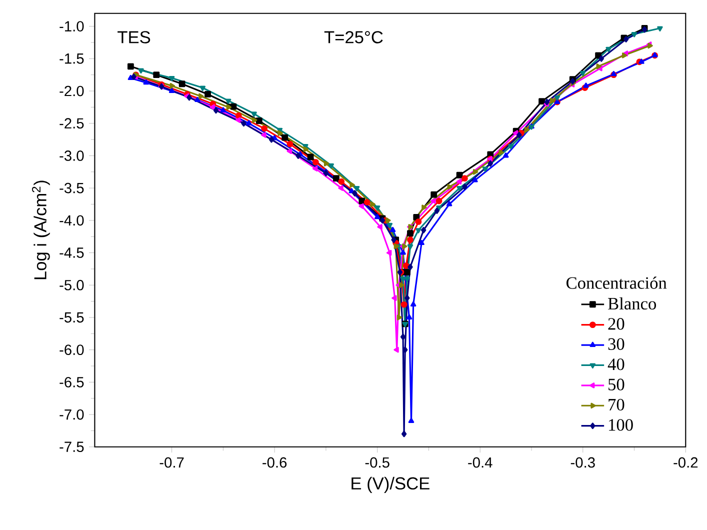 The height and width of the screenshot is (530, 707). I want to click on y-tick-label: -4.0, so click(72, 220).